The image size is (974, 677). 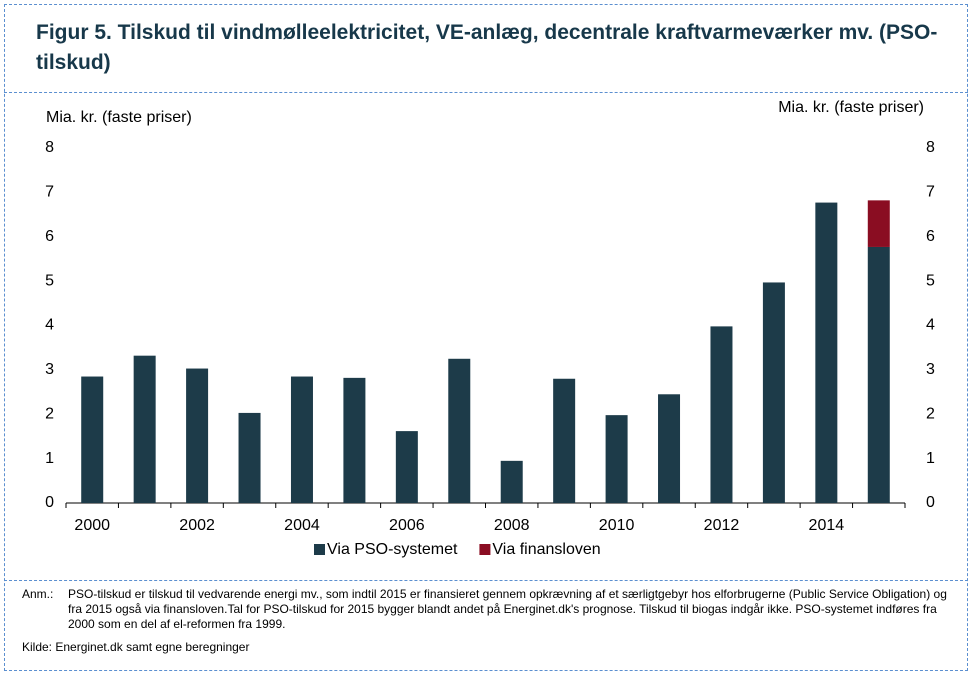 I want to click on note-label: Anm.:, so click(x=38, y=594).